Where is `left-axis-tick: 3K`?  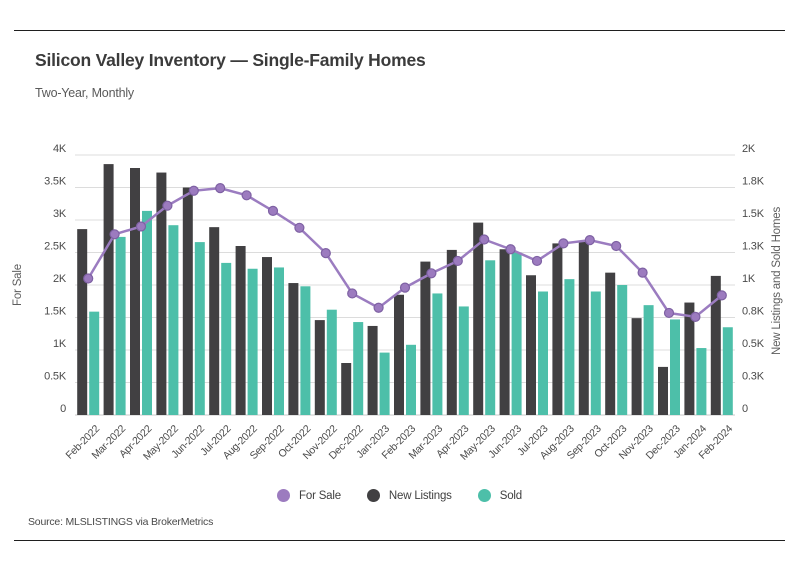 left-axis-tick: 3K is located at coordinates (60, 214).